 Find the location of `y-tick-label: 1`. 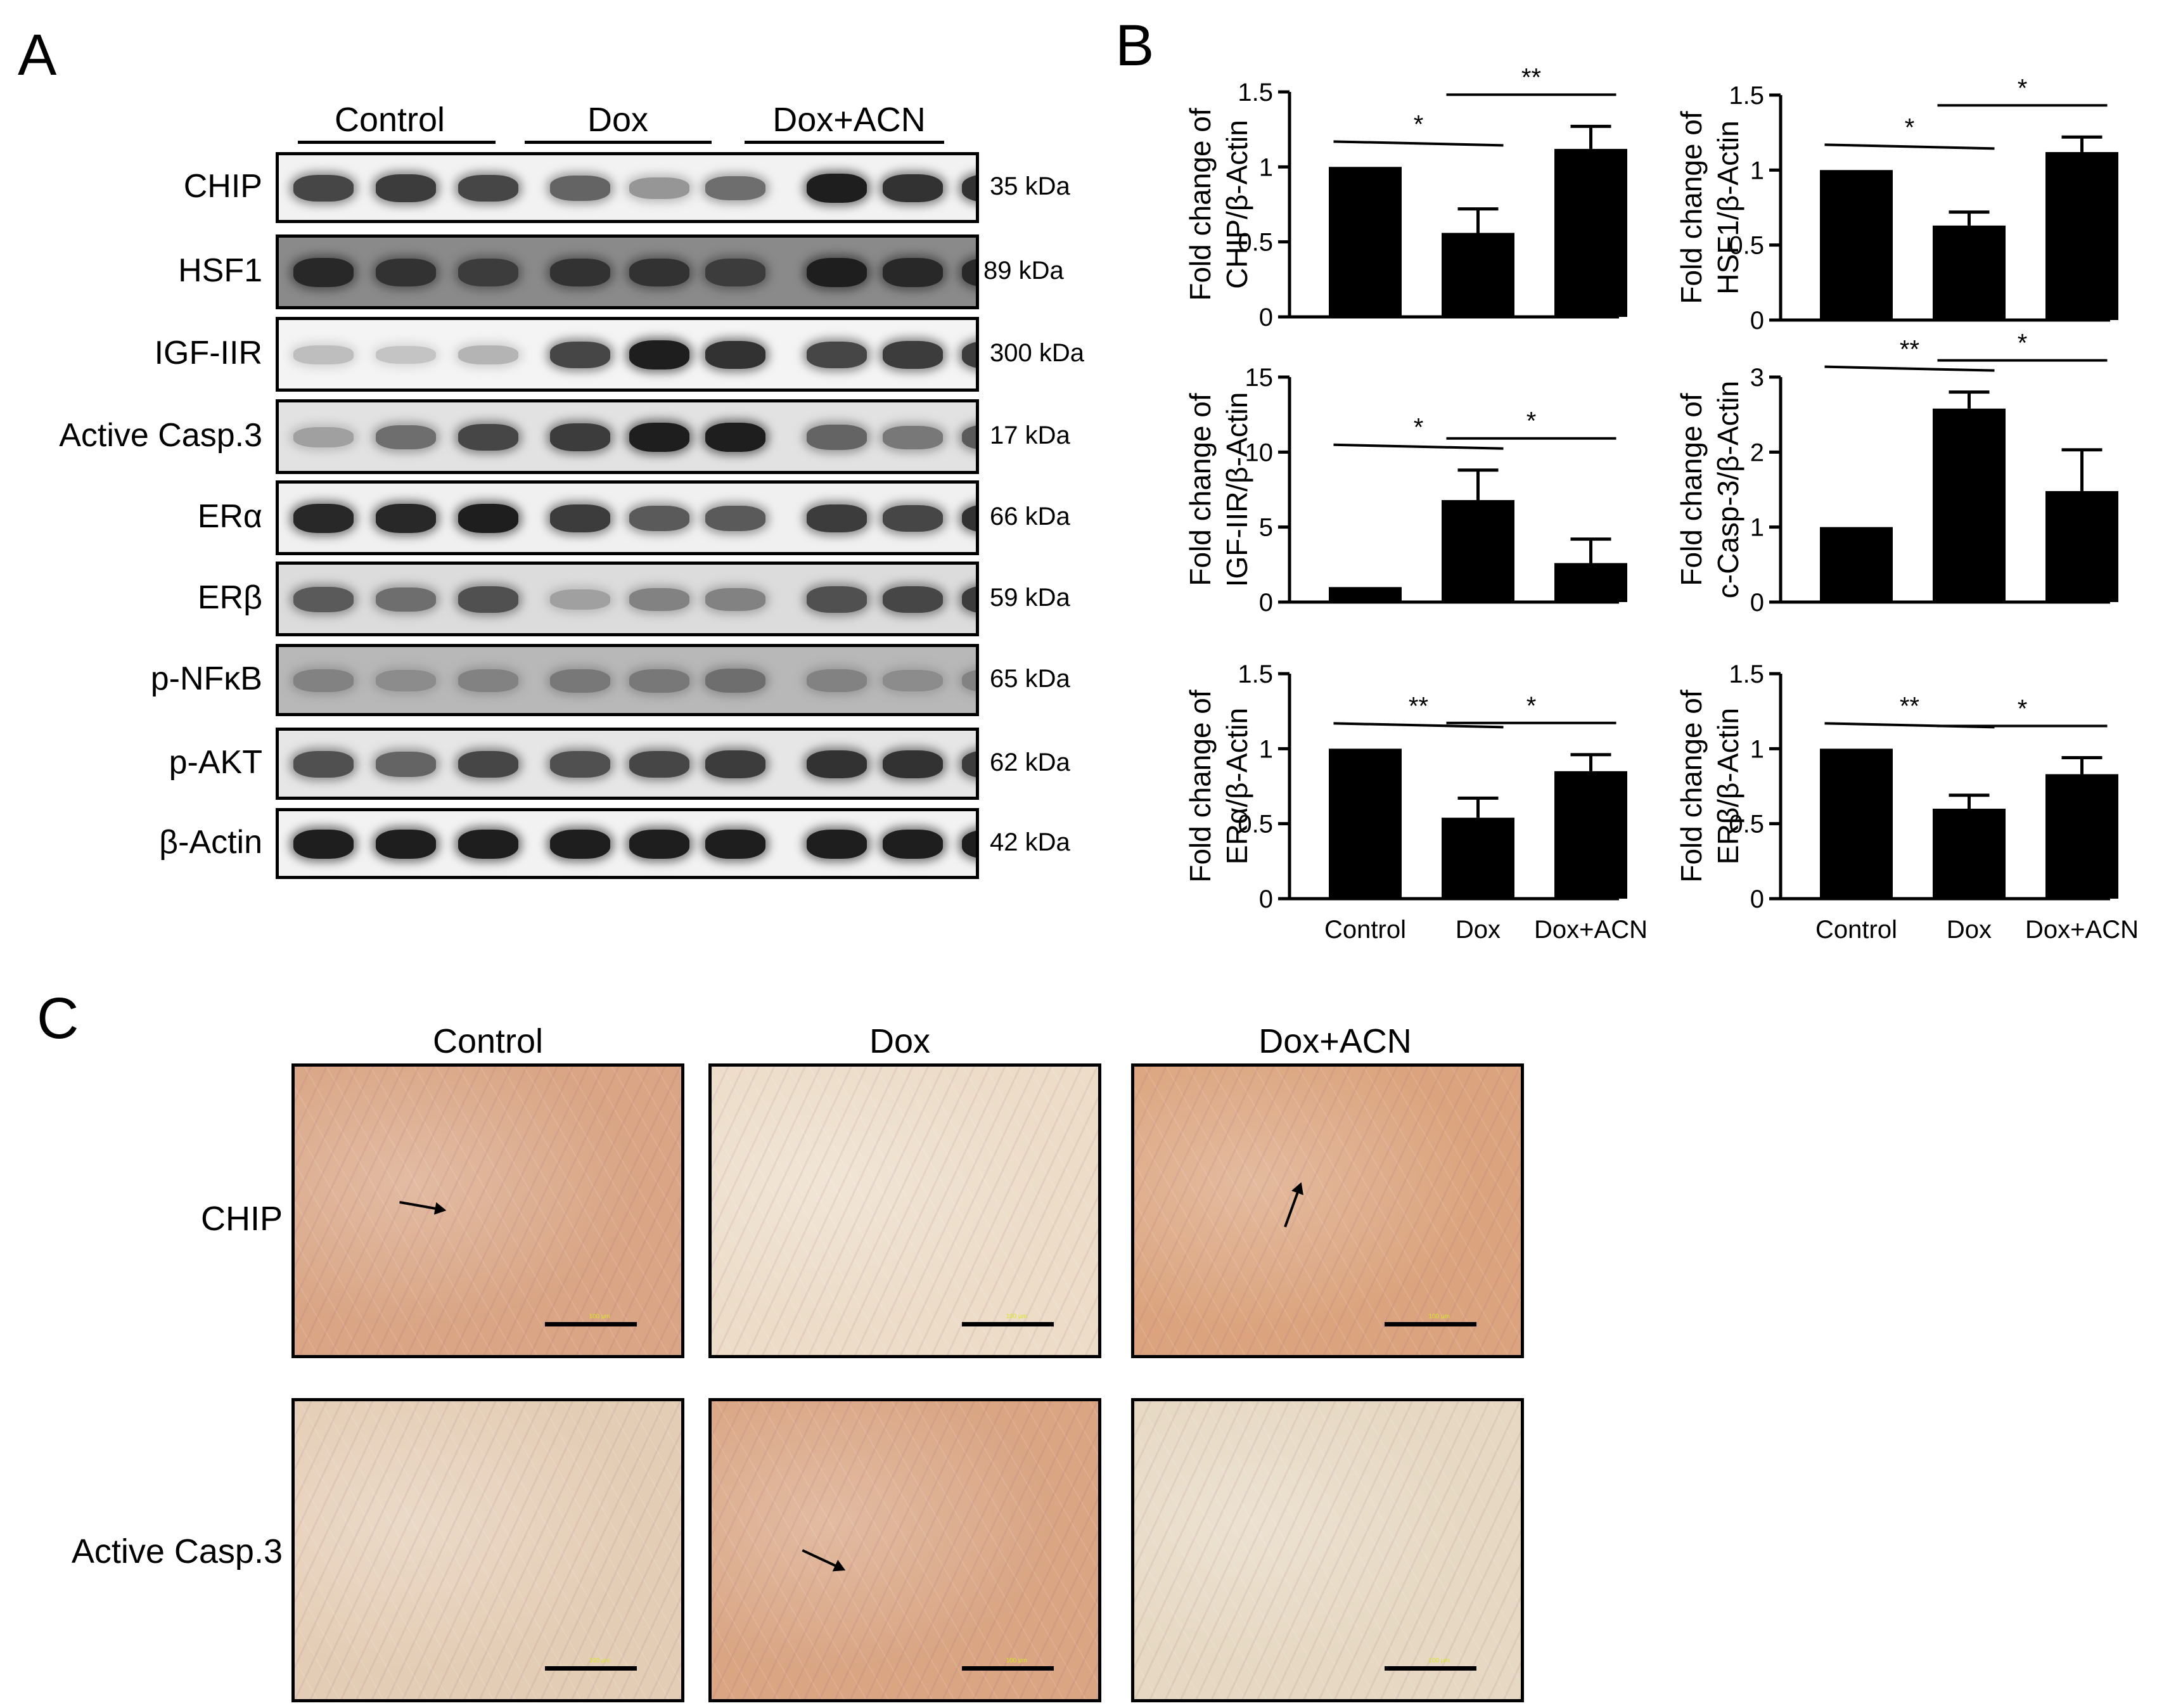

y-tick-label: 1 is located at coordinates (1266, 749).